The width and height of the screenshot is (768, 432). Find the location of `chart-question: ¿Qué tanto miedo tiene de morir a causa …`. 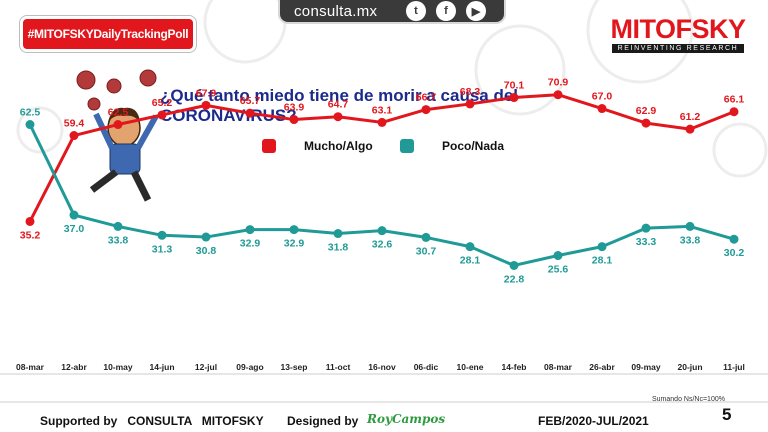

chart-question: ¿Qué tanto miedo tiene de morir a causa … is located at coordinates (339, 105).